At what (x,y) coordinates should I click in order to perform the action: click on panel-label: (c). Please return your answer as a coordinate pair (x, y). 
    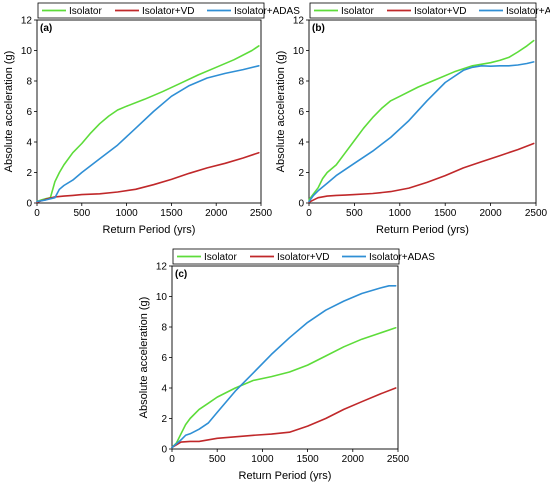
    Looking at the image, I should click on (181, 274).